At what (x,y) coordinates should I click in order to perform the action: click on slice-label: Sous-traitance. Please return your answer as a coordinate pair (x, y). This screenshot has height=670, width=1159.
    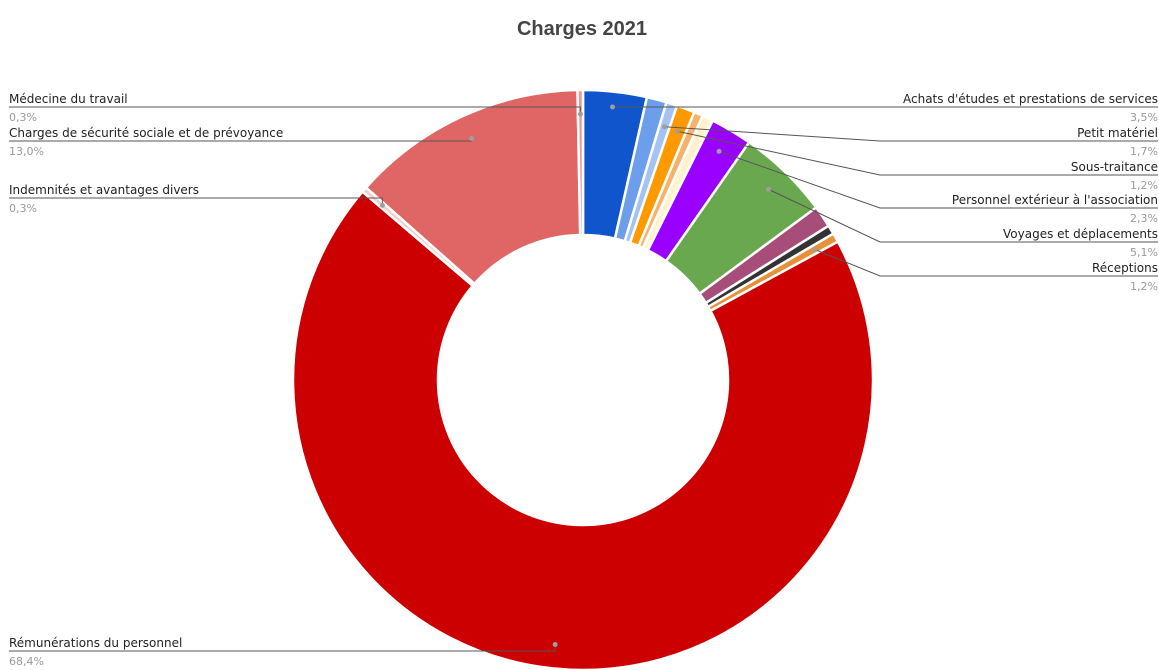
    Looking at the image, I should click on (1114, 167).